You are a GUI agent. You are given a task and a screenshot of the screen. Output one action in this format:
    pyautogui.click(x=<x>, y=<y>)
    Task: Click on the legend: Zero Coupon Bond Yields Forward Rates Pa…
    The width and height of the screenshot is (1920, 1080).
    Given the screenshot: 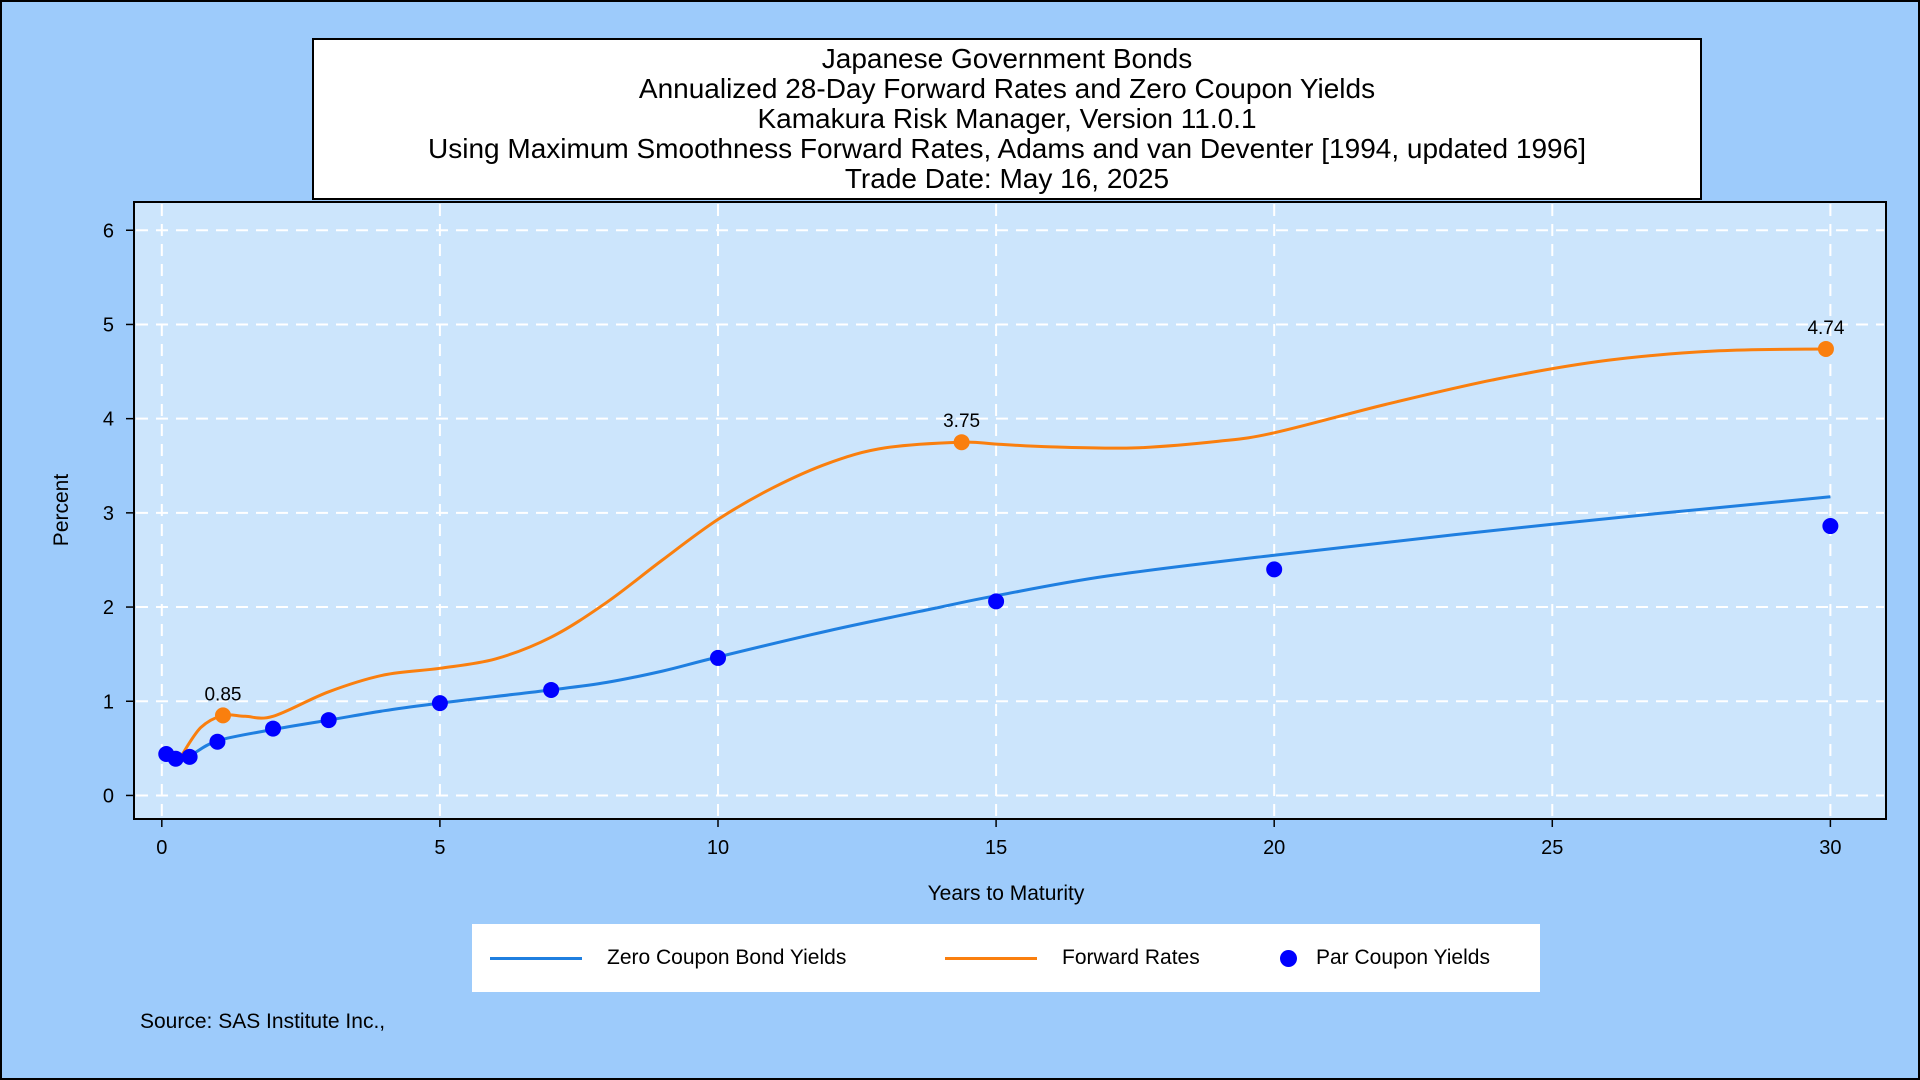 What is the action you would take?
    pyautogui.click(x=1006, y=958)
    